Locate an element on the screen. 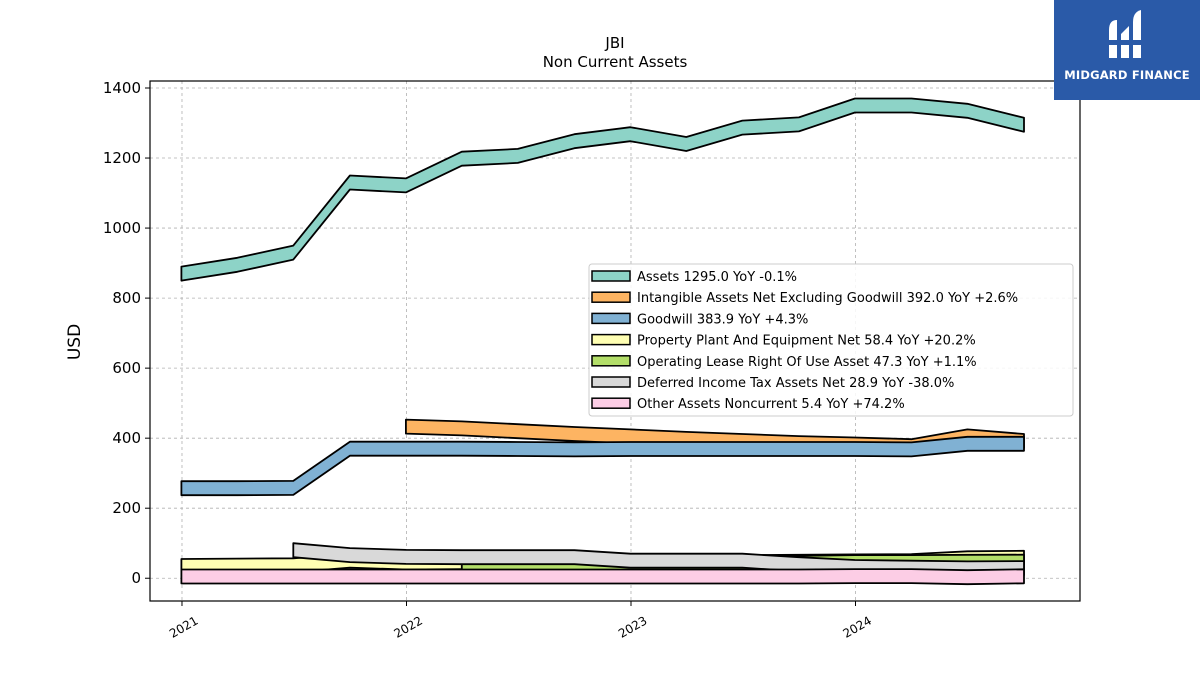  y-axis-label: USD is located at coordinates (75, 342).